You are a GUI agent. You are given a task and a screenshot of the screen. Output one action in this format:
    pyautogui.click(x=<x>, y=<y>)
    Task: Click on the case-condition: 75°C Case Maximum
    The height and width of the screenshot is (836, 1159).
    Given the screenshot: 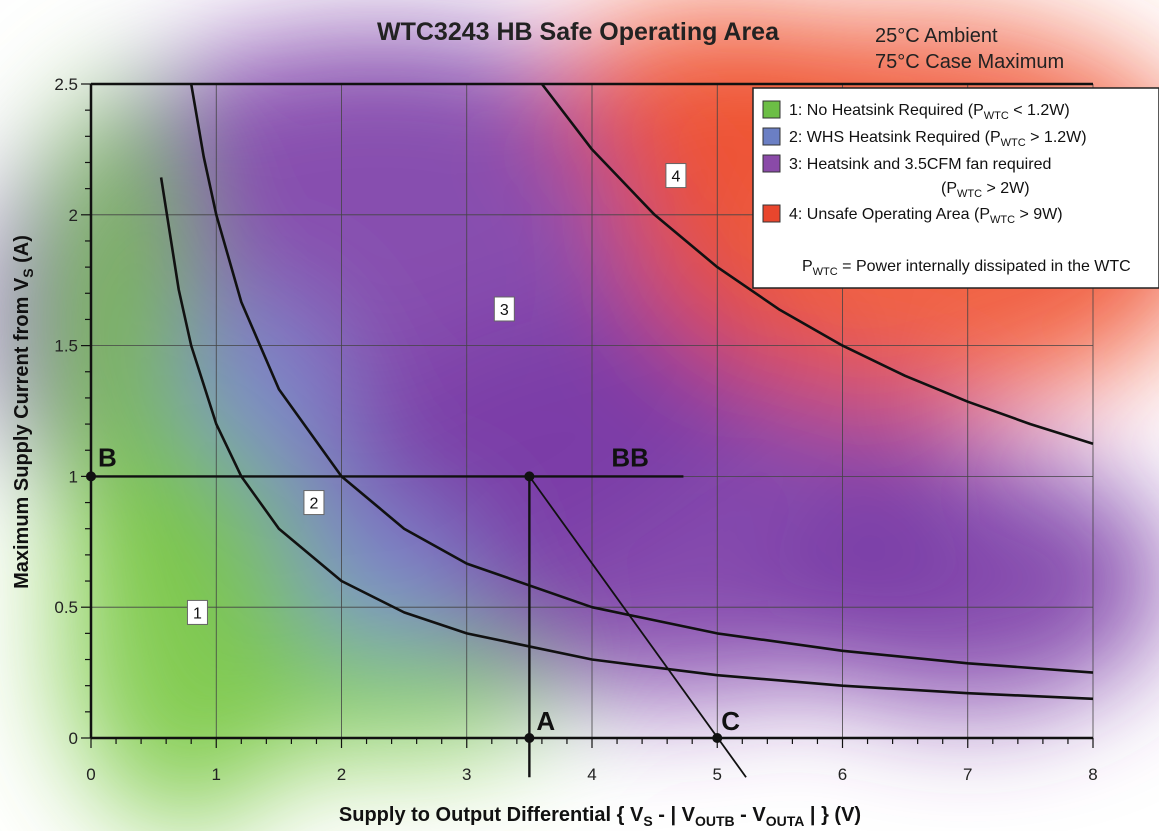 What is the action you would take?
    pyautogui.click(x=969, y=62)
    